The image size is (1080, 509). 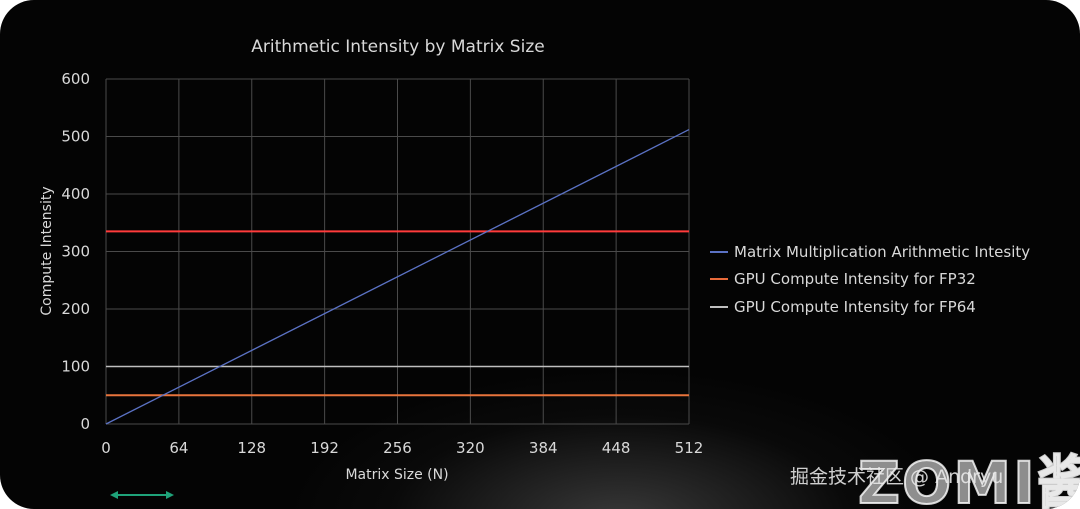 What do you see at coordinates (75, 309) in the screenshot?
I see `y-tick-label: 200` at bounding box center [75, 309].